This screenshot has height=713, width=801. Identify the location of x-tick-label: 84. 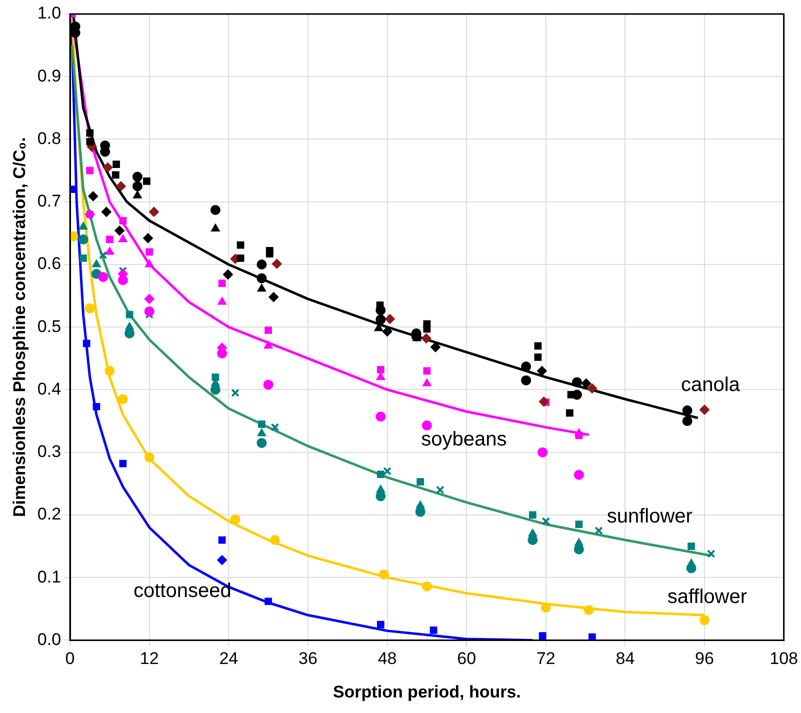
(625, 658).